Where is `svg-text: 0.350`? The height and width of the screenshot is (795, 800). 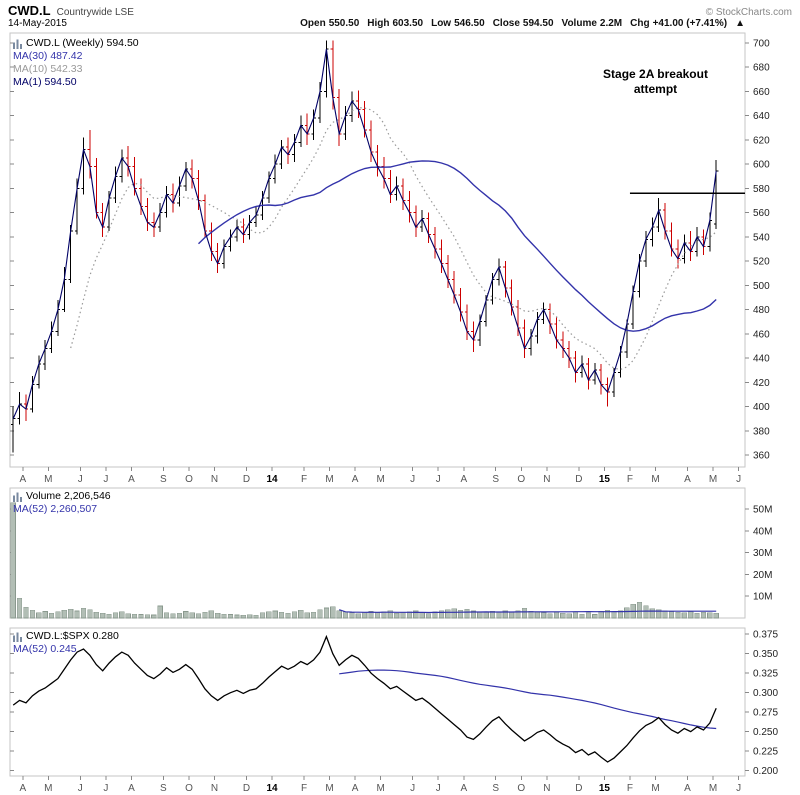 svg-text: 0.350 is located at coordinates (765, 654).